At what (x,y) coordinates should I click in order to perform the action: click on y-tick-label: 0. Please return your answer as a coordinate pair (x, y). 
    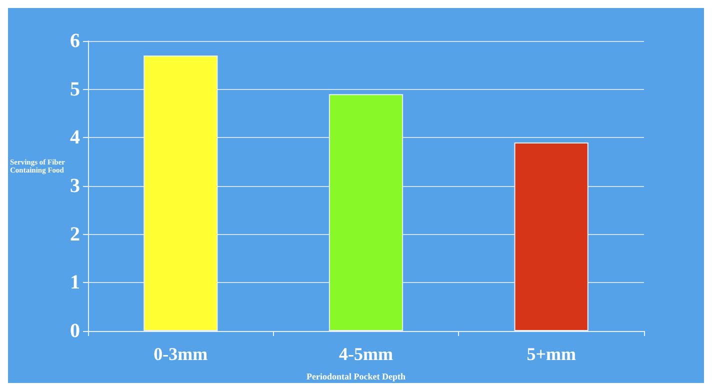
    Looking at the image, I should click on (75, 331).